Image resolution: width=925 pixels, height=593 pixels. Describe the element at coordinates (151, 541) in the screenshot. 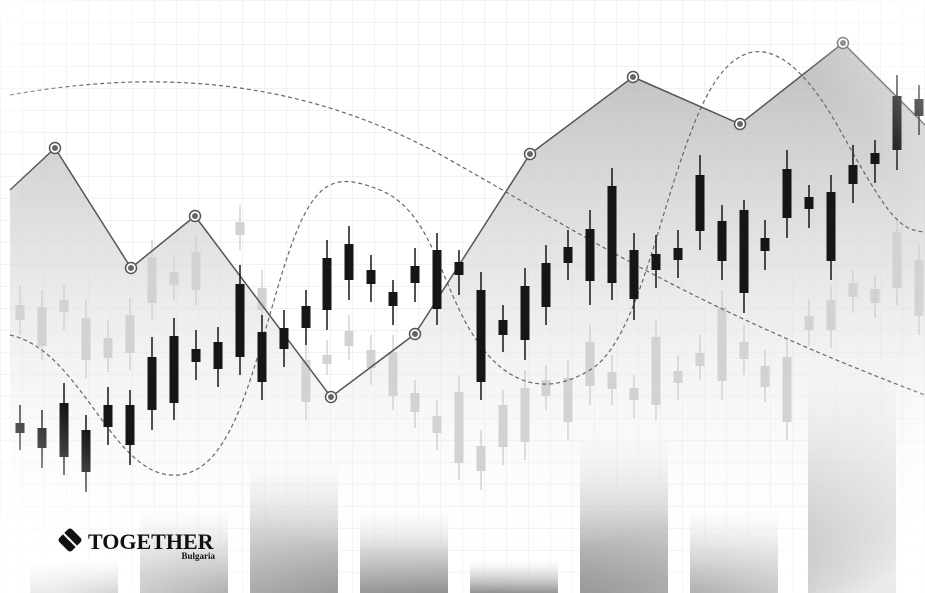

I see `logo-name: TOGETHER` at that location.